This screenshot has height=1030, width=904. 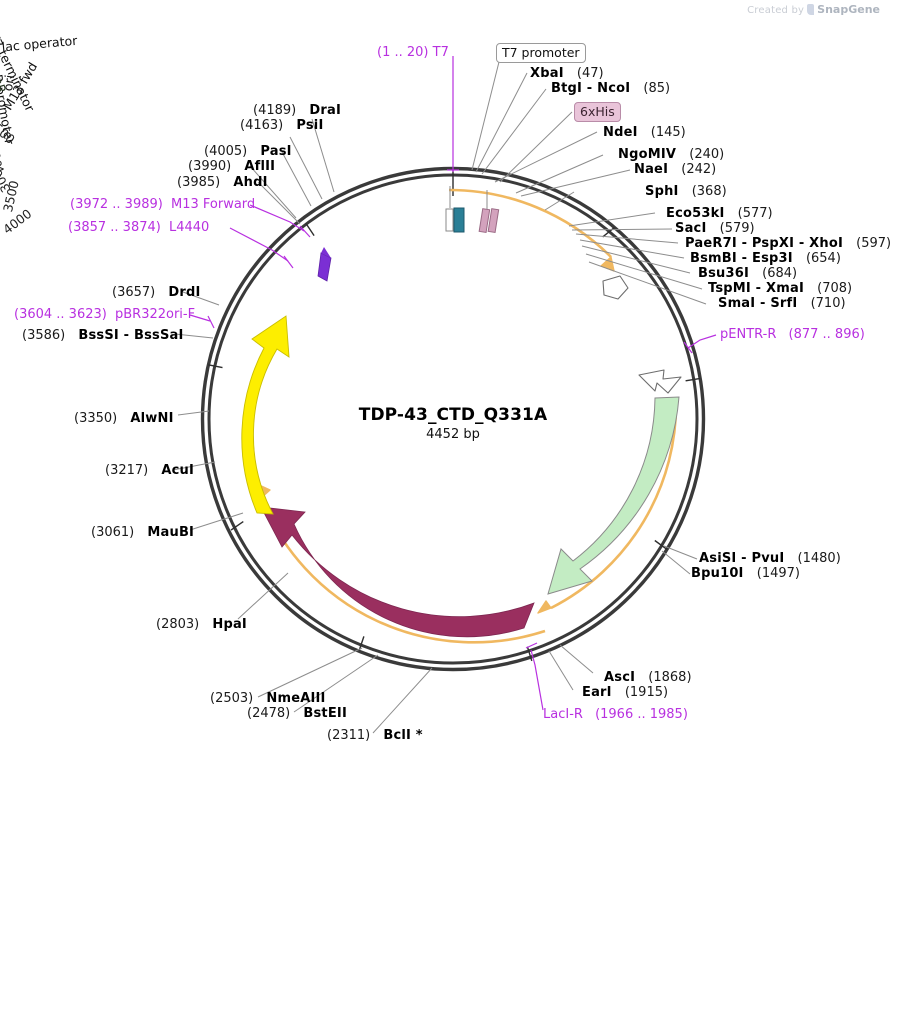 What do you see at coordinates (297, 713) in the screenshot?
I see `enzyme-label-bsteii: (2478) BstEII` at bounding box center [297, 713].